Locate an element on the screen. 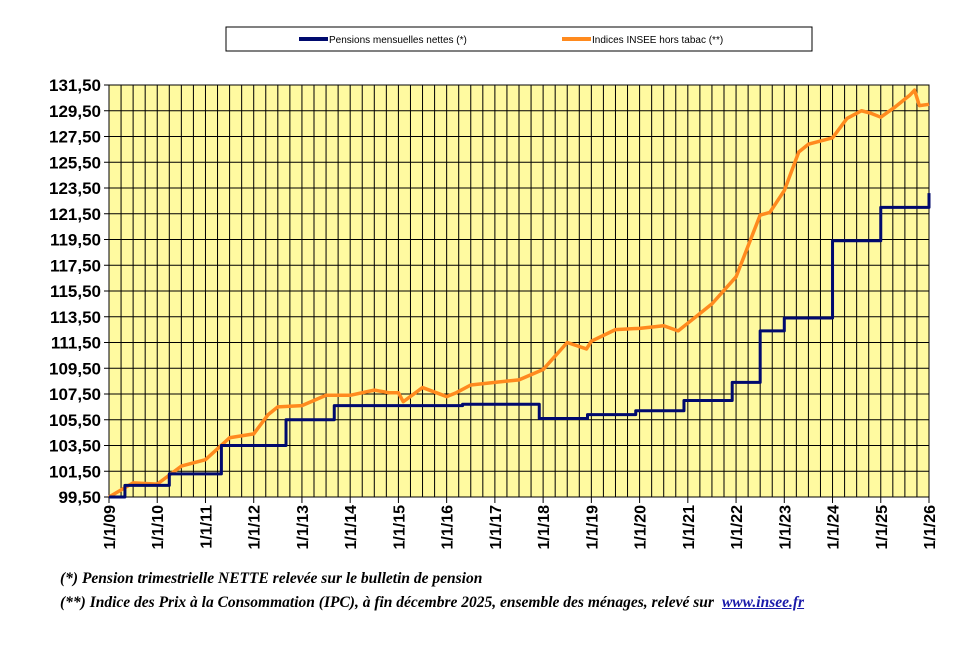 The height and width of the screenshot is (650, 967). x-tick-label: 1/1/18 is located at coordinates (544, 527).